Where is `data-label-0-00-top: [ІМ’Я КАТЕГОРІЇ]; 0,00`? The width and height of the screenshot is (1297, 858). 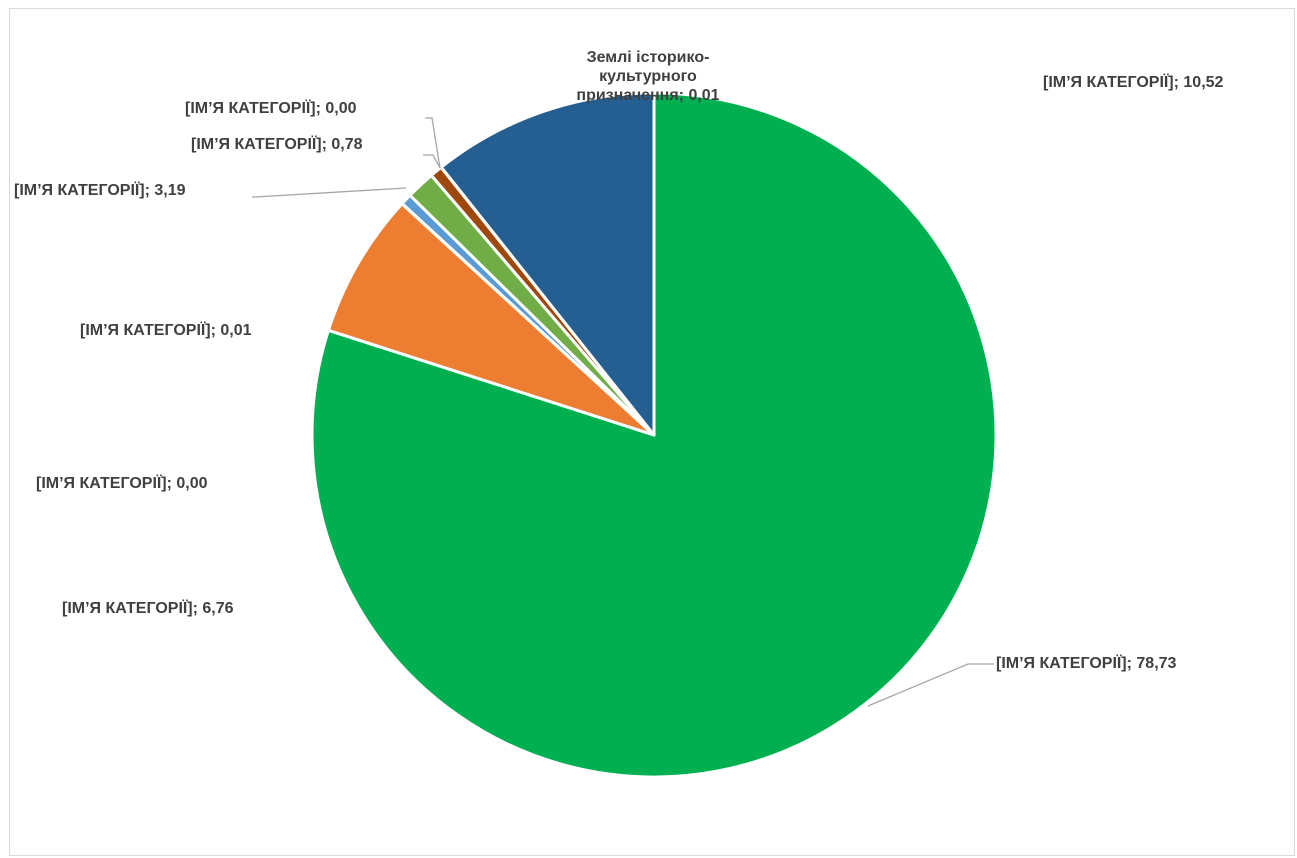 data-label-0-00-top: [ІМ’Я КАТЕГОРІЇ]; 0,00 is located at coordinates (271, 108).